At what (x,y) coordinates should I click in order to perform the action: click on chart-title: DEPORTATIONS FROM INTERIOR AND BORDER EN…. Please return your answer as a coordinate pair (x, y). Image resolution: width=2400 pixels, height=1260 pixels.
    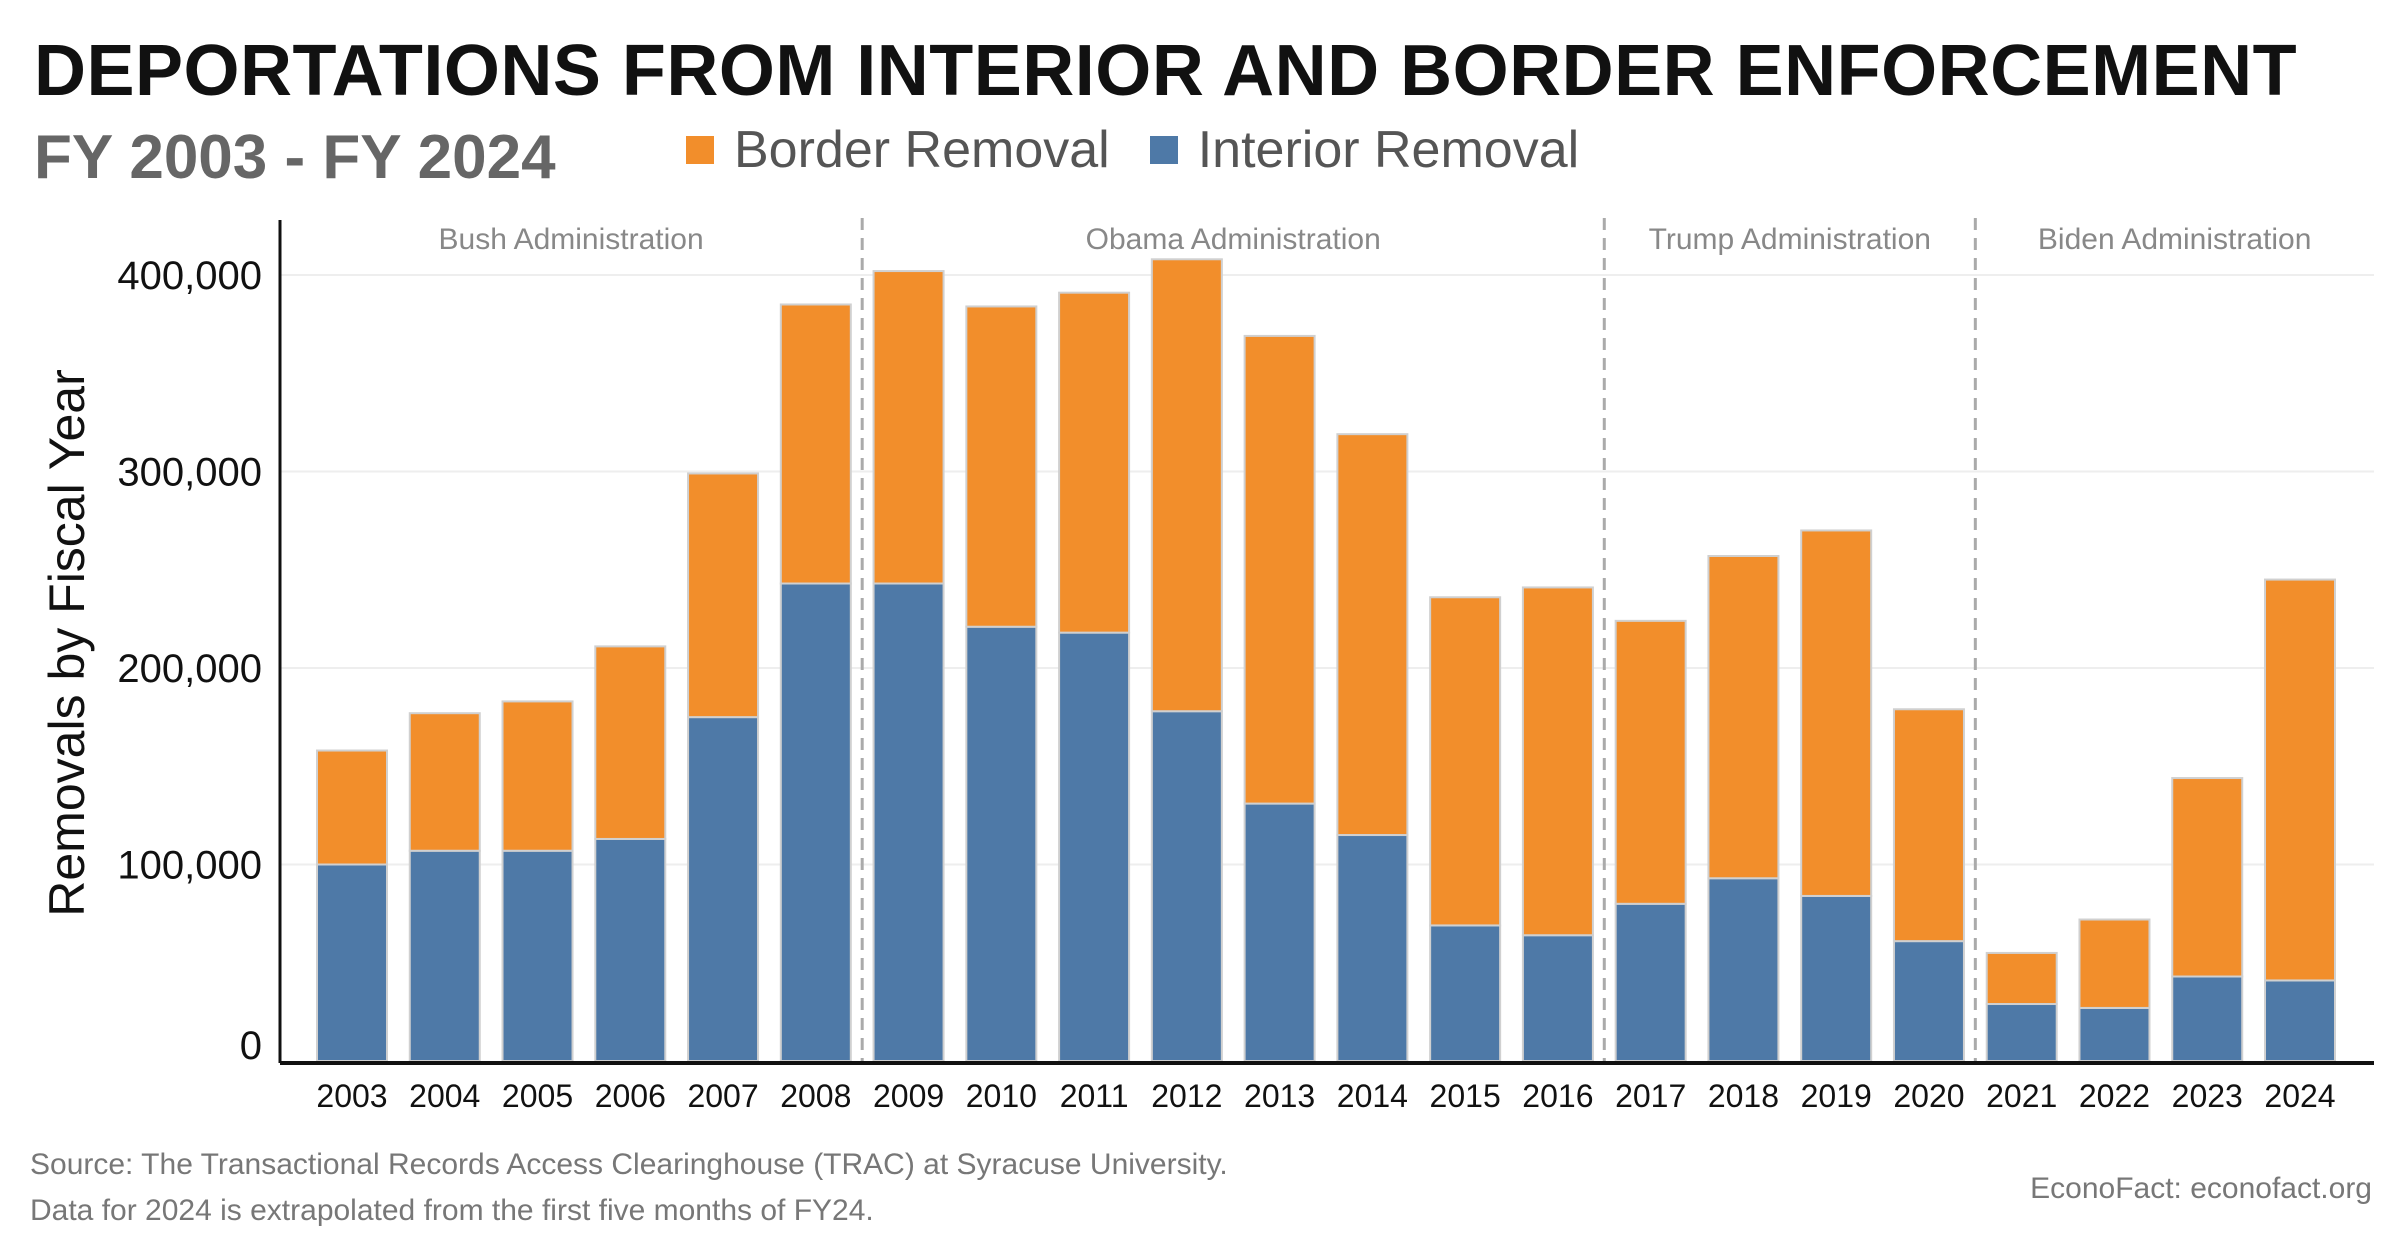
    Looking at the image, I should click on (1166, 71).